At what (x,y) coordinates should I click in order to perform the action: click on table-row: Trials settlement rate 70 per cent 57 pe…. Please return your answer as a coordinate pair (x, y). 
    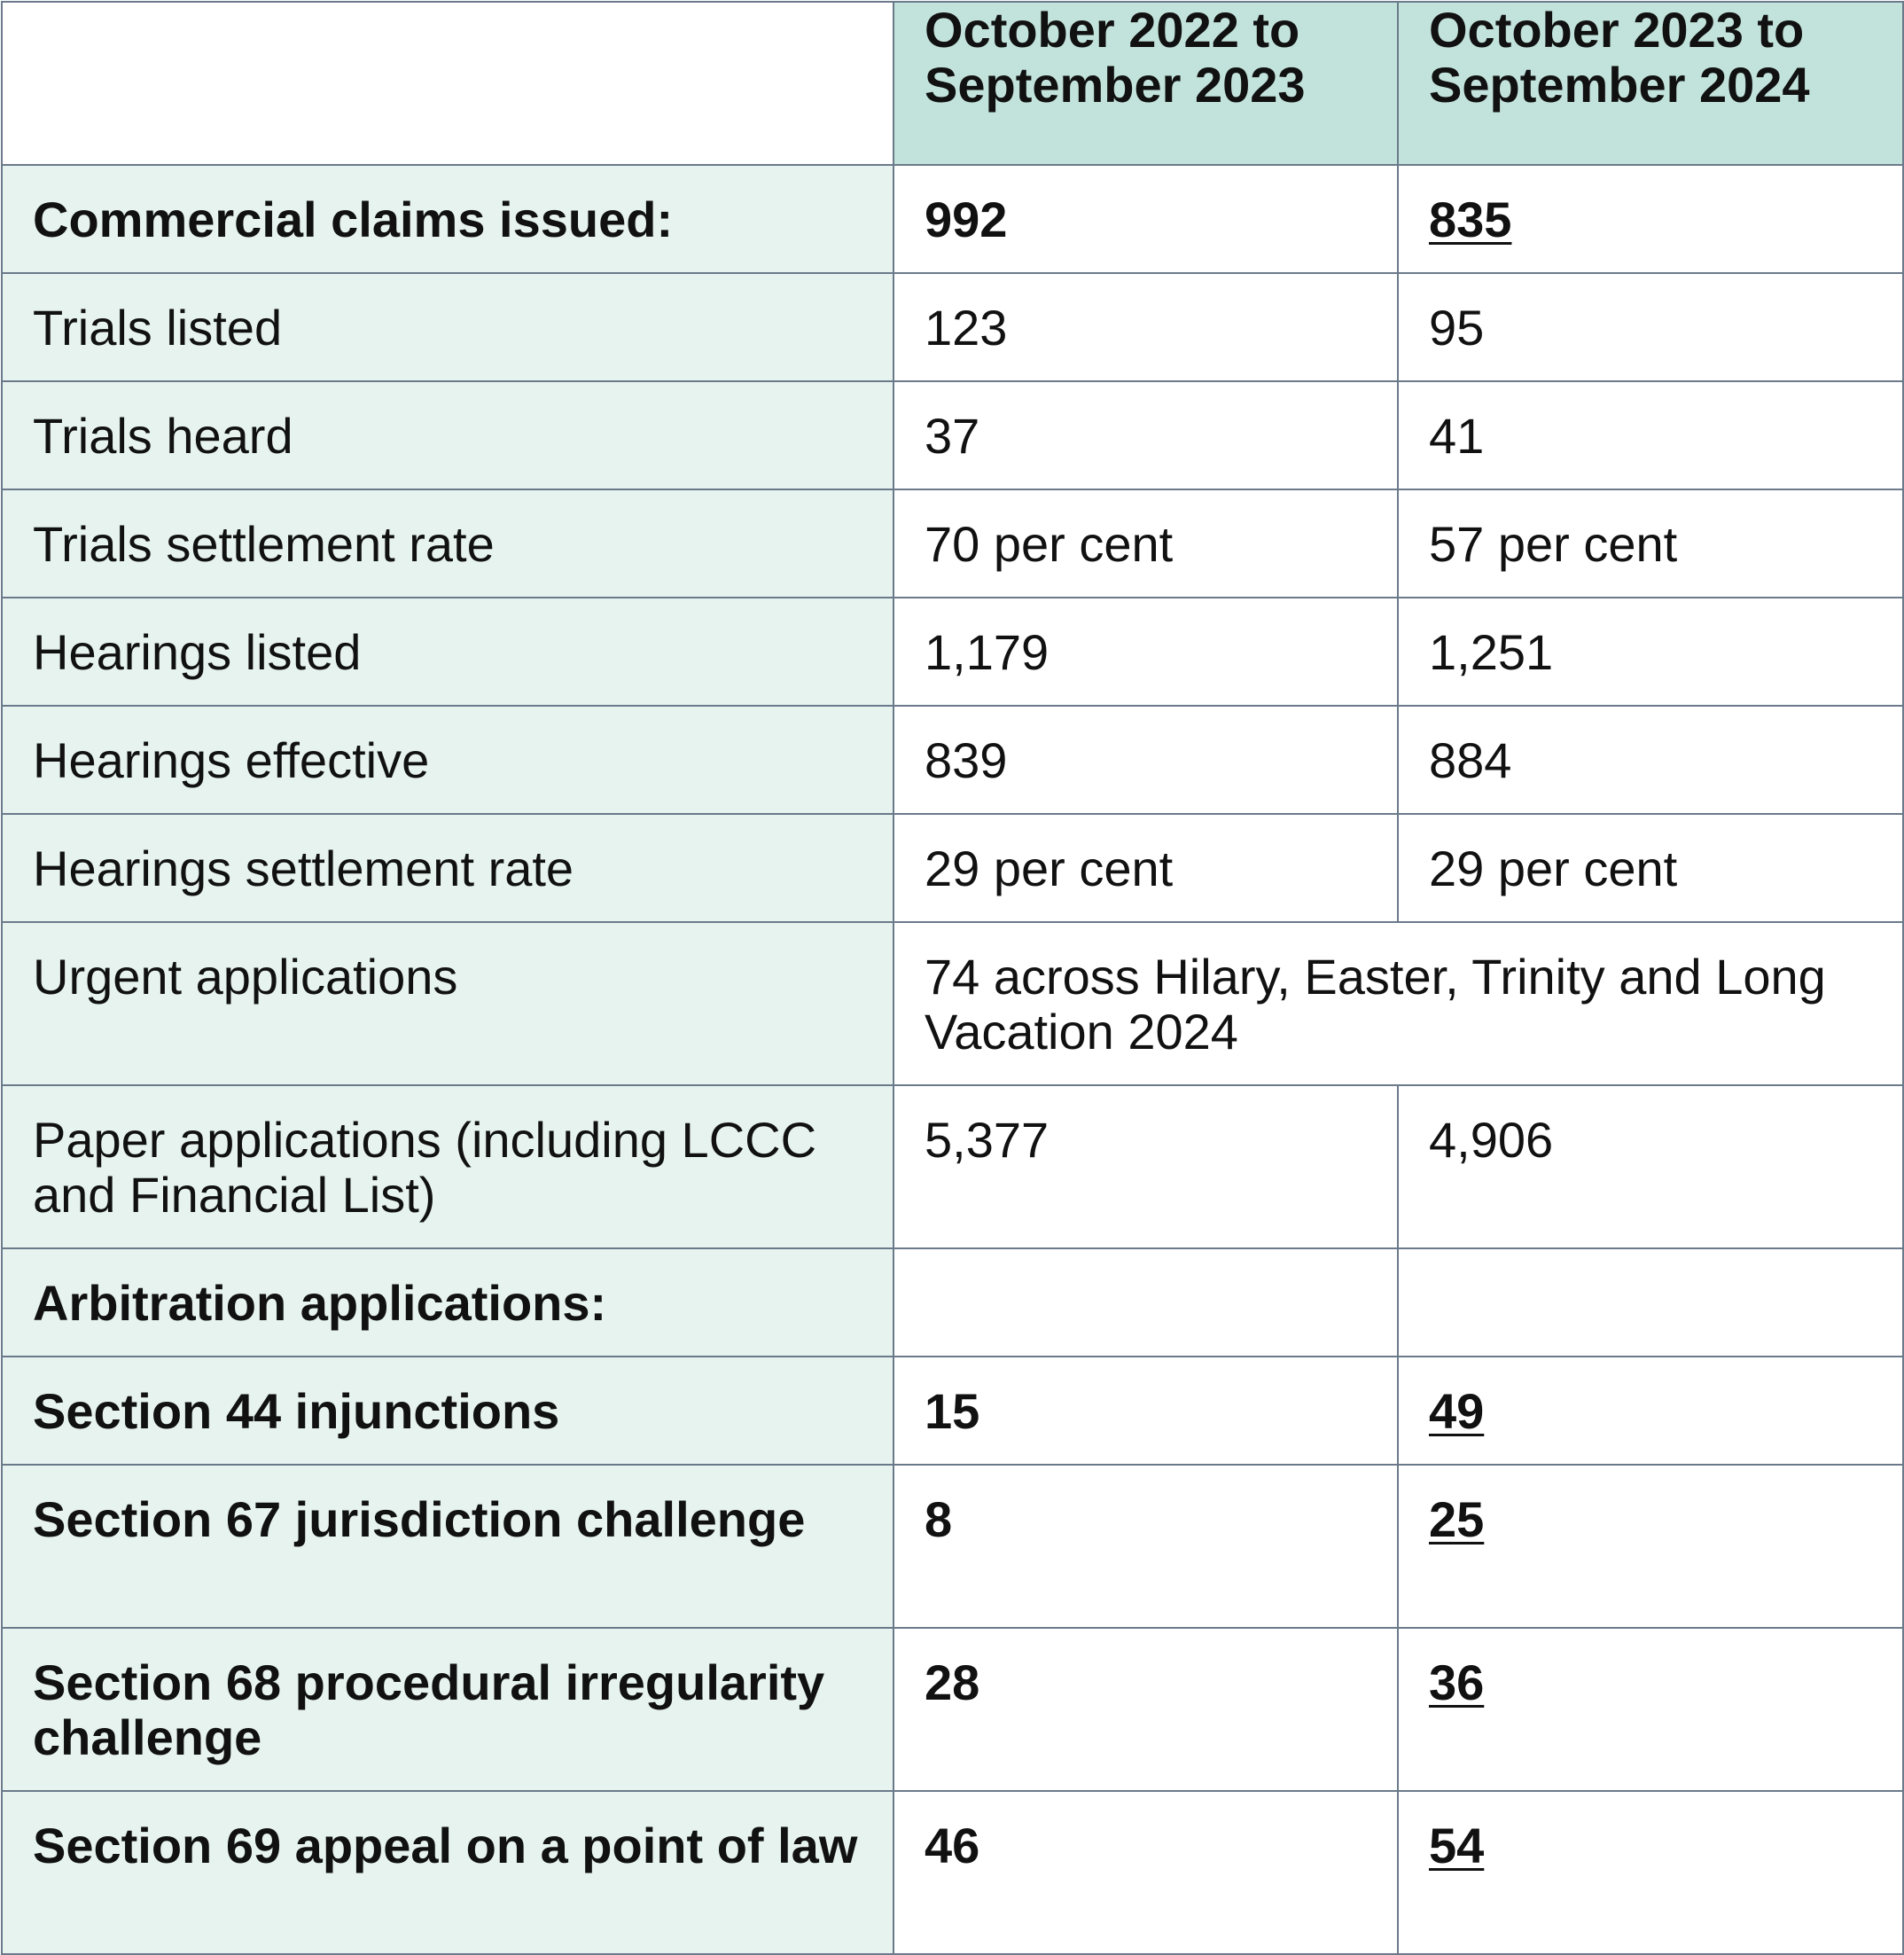
    Looking at the image, I should click on (952, 543).